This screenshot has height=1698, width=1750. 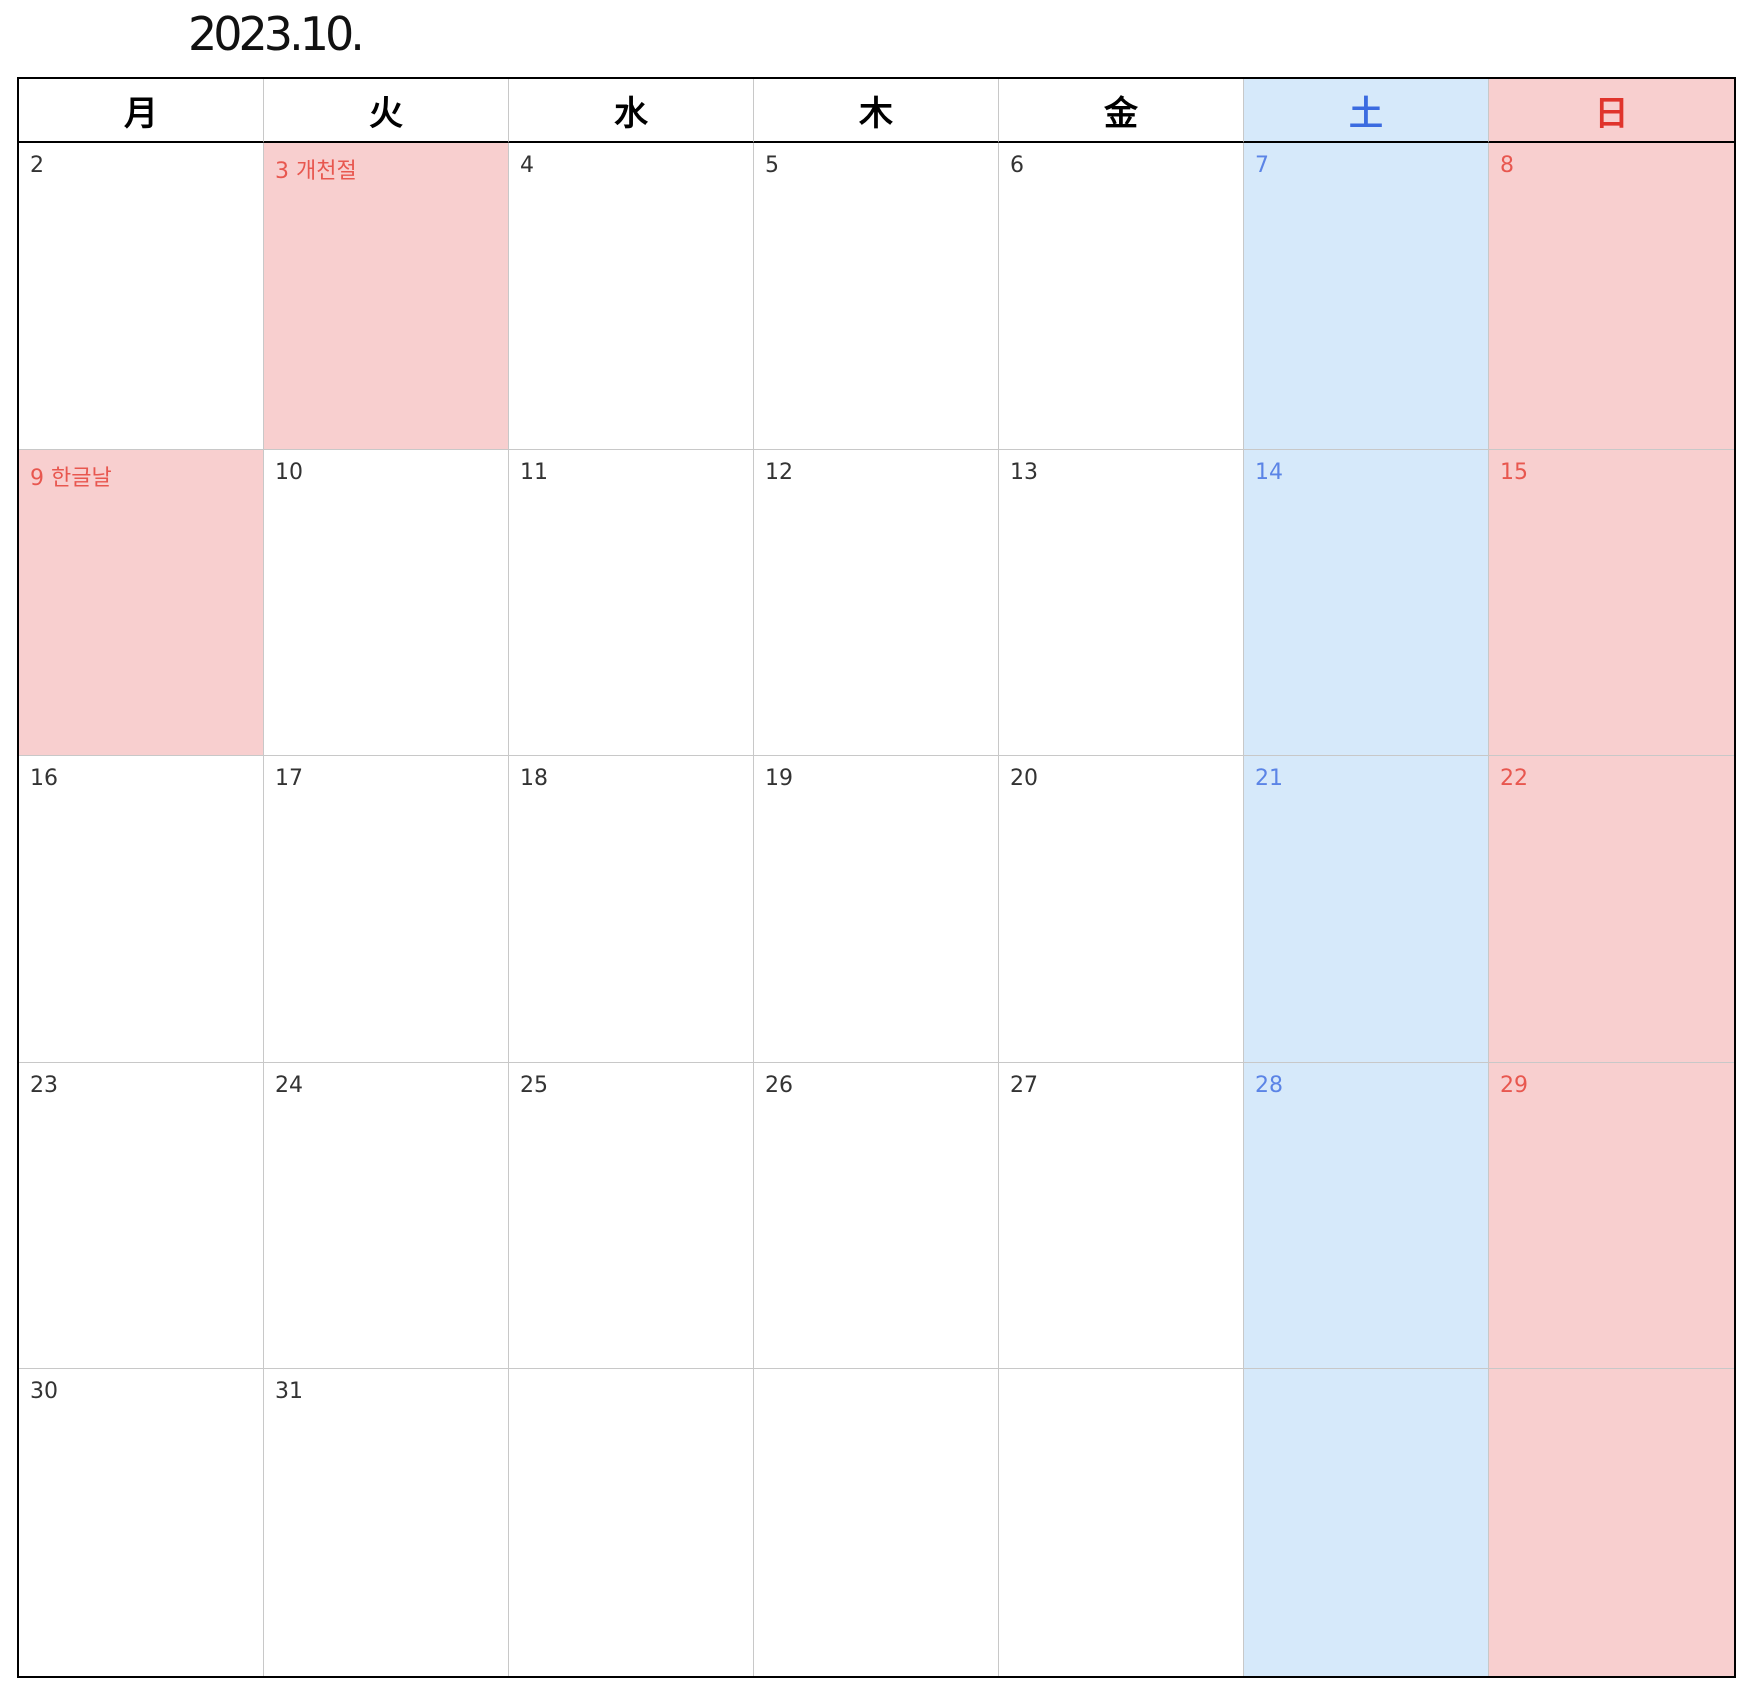 I want to click on day-cell: 8, so click(x=1611, y=296).